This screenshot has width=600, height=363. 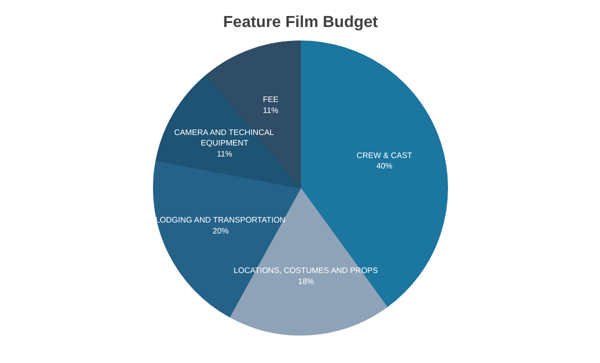 What do you see at coordinates (306, 281) in the screenshot?
I see `data-label: 18%` at bounding box center [306, 281].